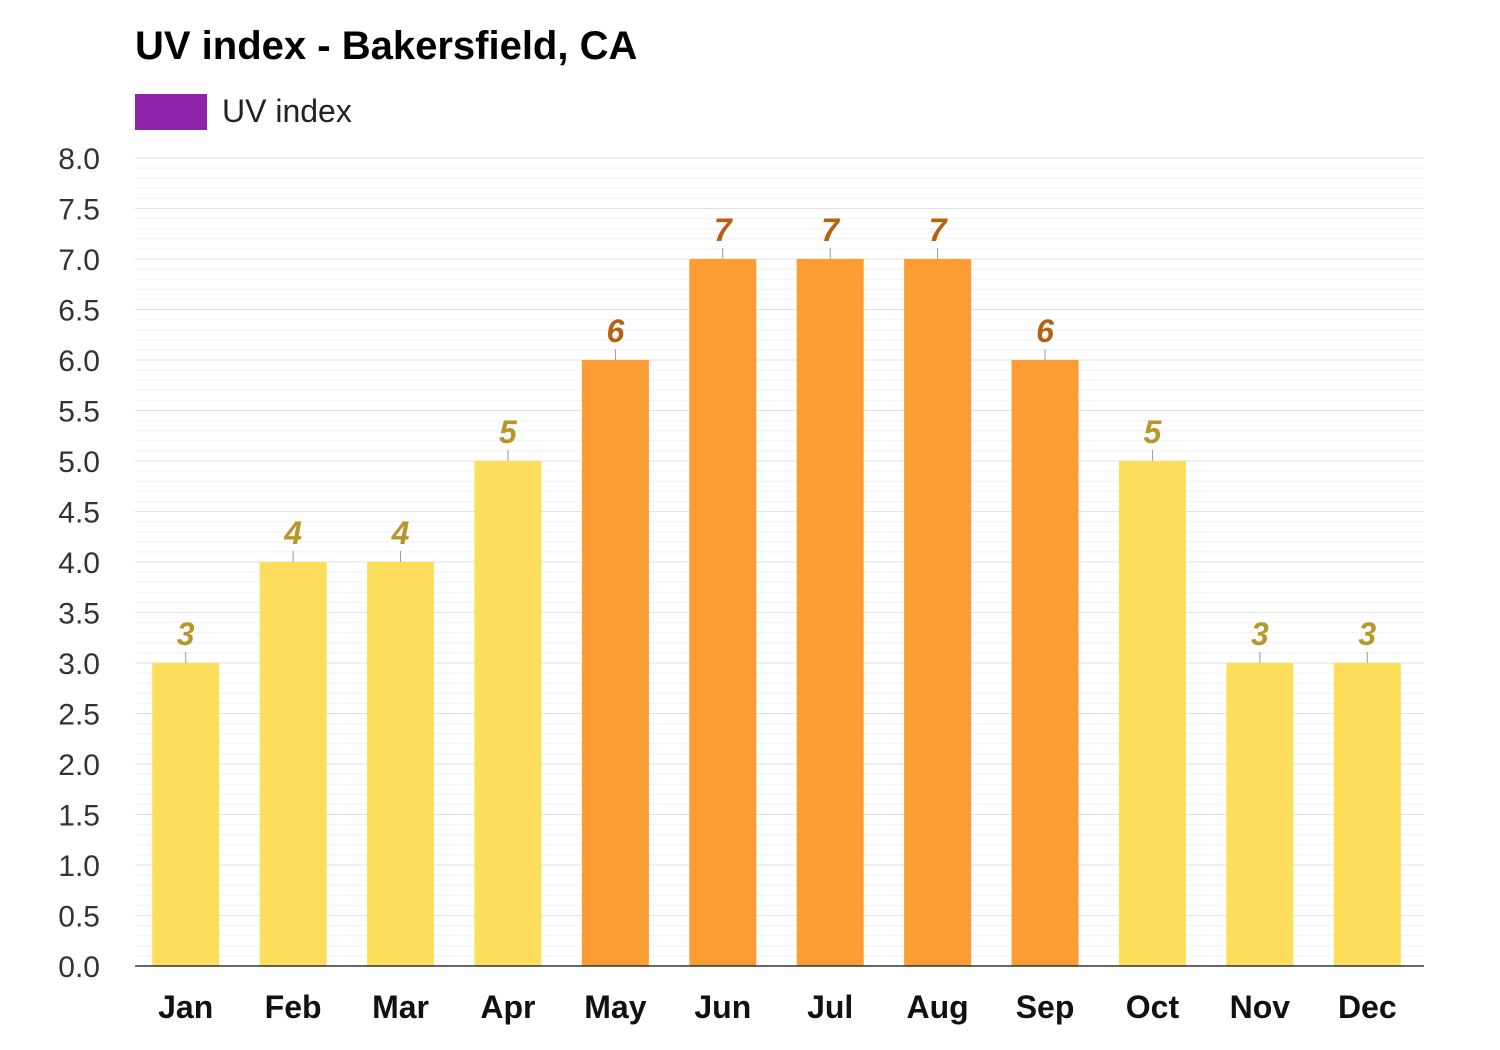 This screenshot has width=1500, height=1050. Describe the element at coordinates (1260, 1007) in the screenshot. I see `x-category-label: Nov` at that location.